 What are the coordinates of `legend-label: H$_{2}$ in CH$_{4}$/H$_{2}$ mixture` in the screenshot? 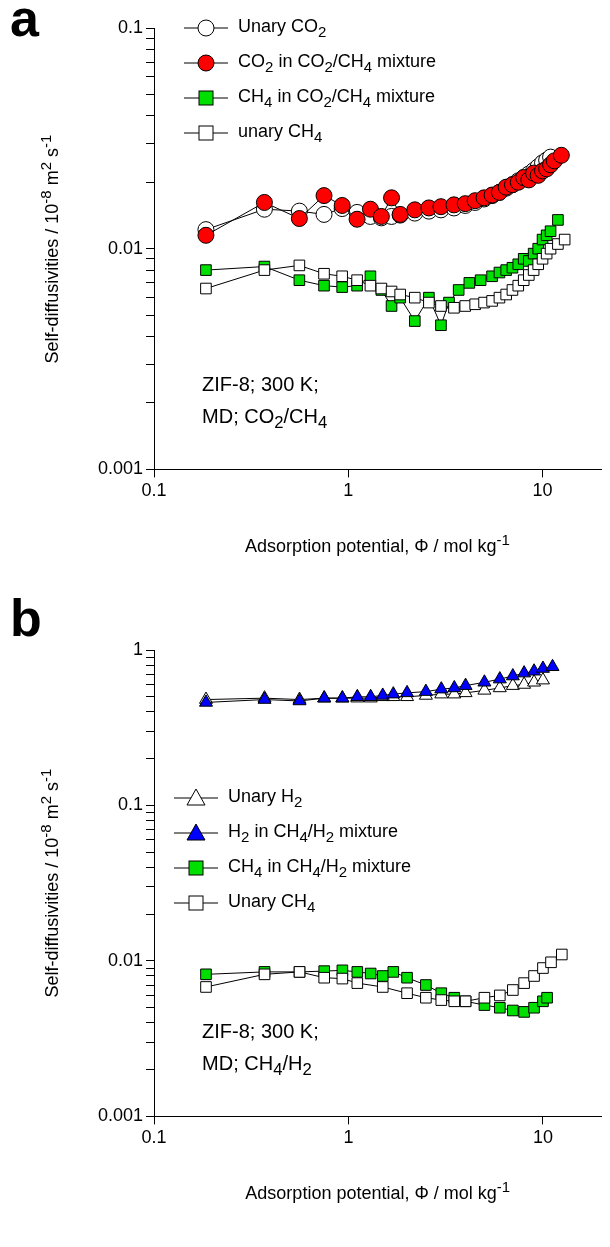 It's located at (313, 833).